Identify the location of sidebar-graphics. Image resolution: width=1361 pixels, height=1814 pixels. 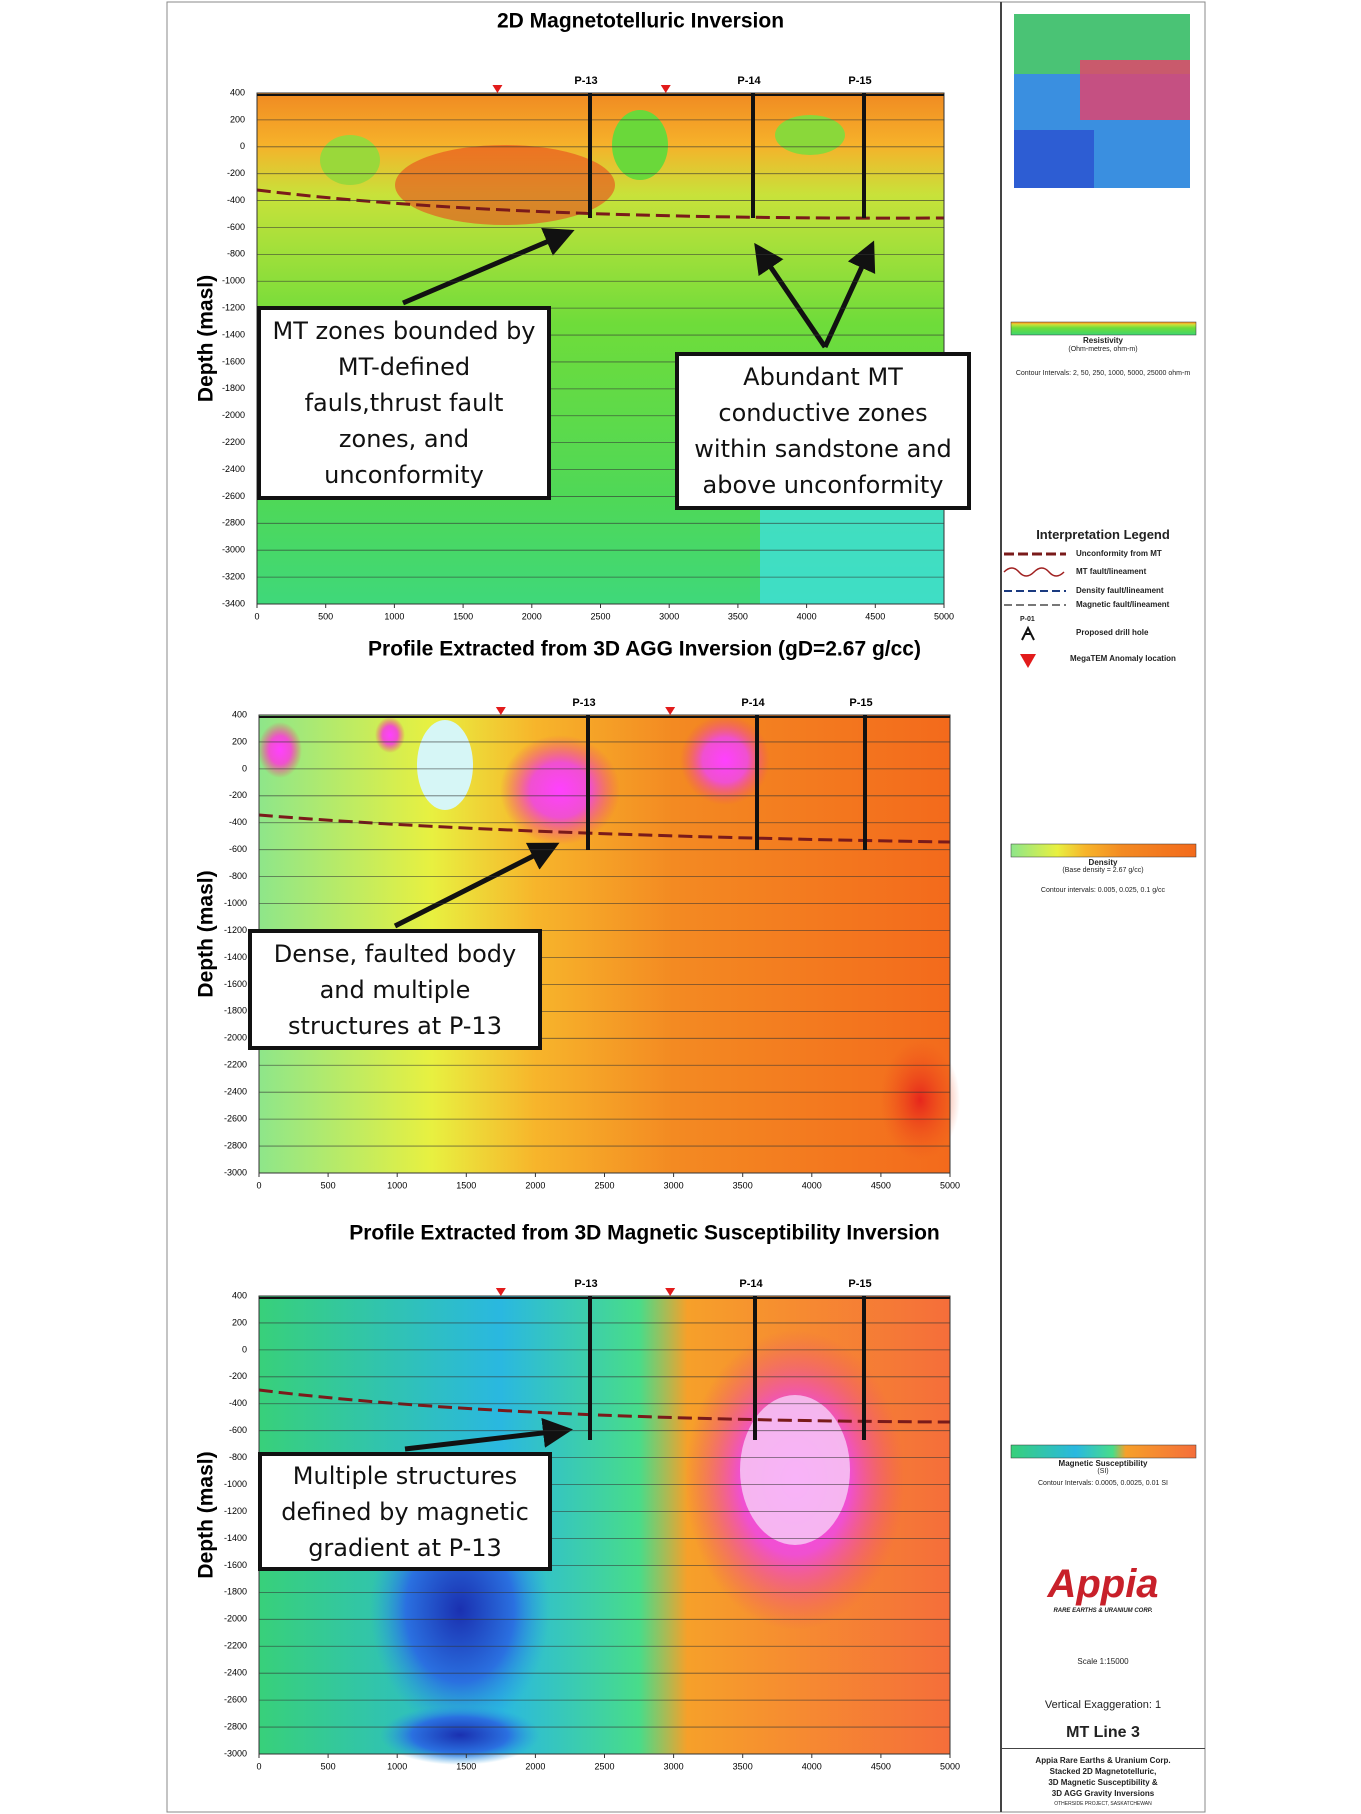
(1100, 736).